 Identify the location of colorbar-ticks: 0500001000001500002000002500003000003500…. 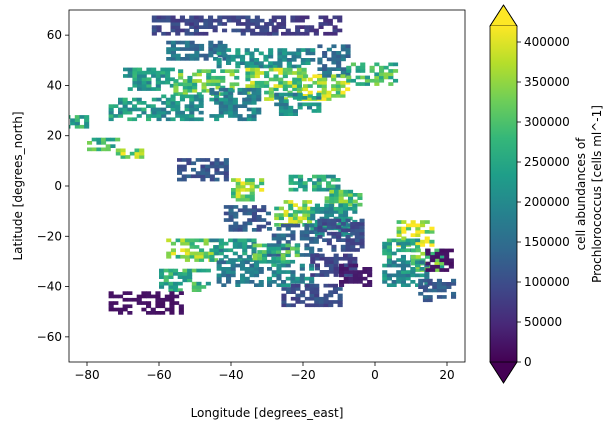
(543, 202).